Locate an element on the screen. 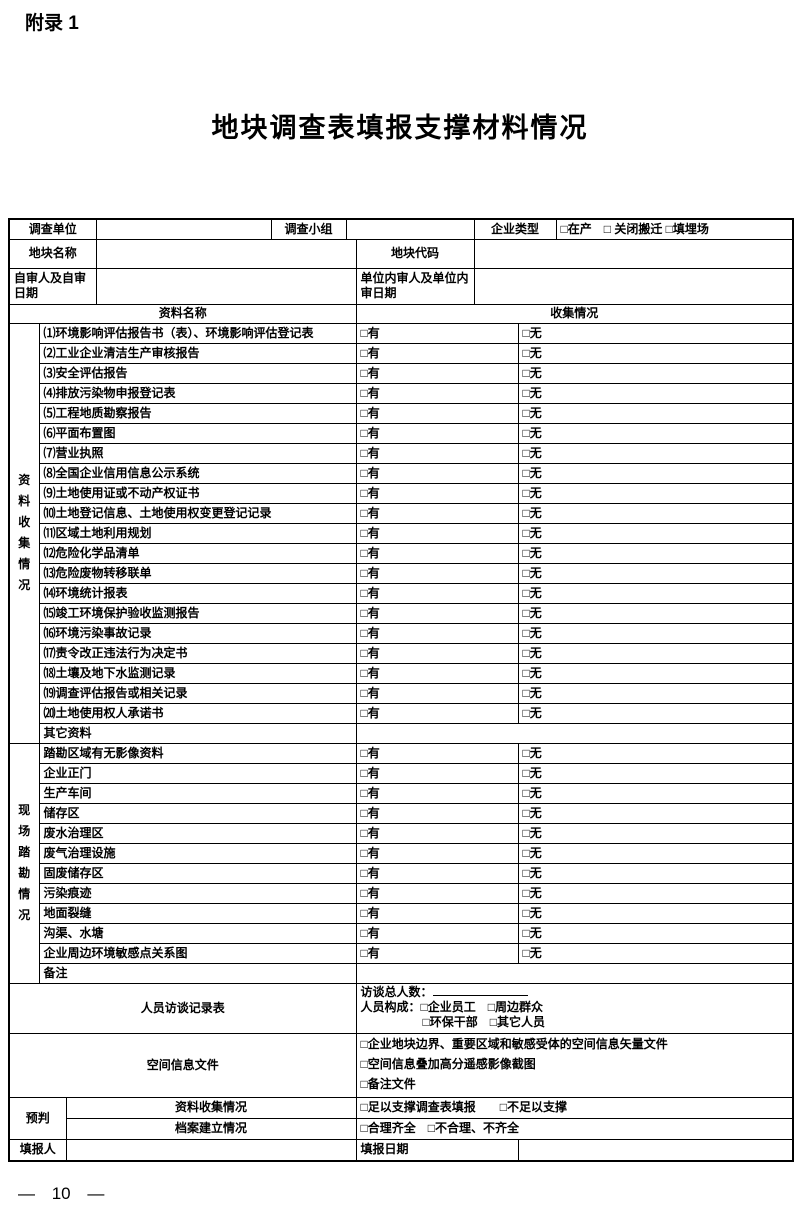 This screenshot has height=1225, width=800. filler-name-value is located at coordinates (211, 1150).